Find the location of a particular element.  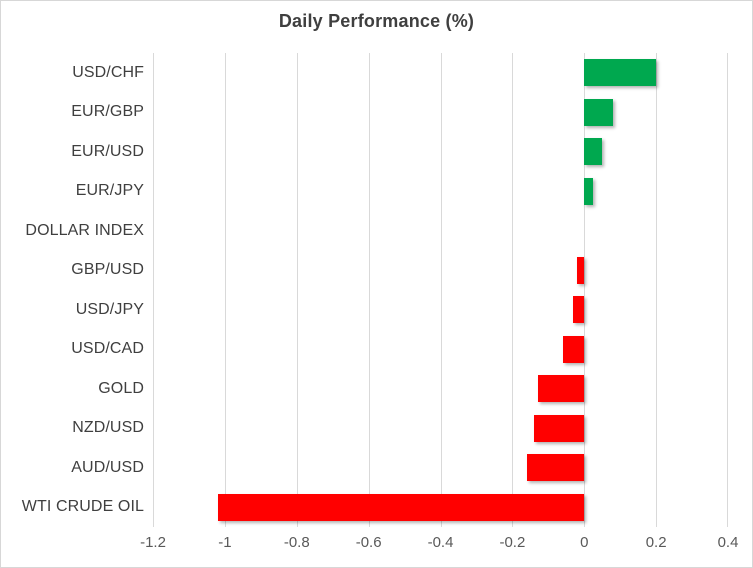

category-label-gbp-usd: GBP/USD is located at coordinates (107, 270).